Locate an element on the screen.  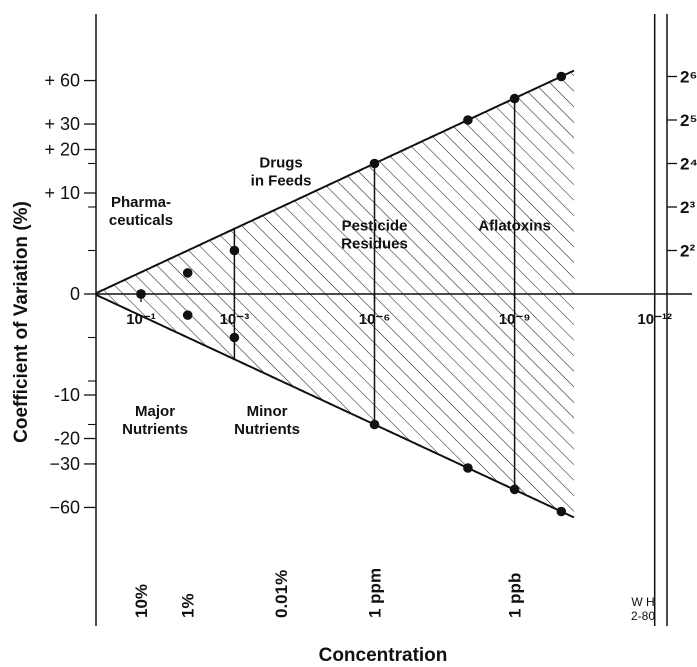
x-axis-title: Concentration is located at coordinates (383, 655).